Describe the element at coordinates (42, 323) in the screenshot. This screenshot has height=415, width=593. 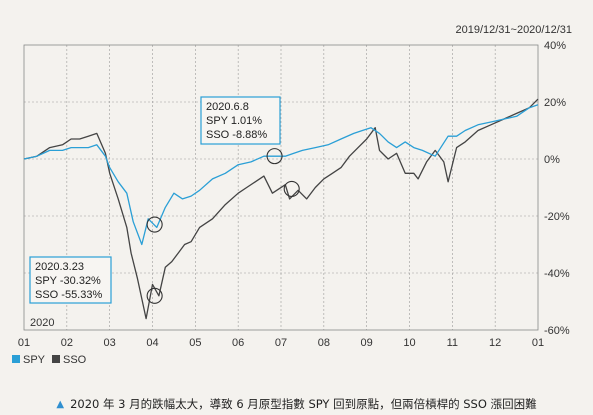
I see `year-label: 2020` at that location.